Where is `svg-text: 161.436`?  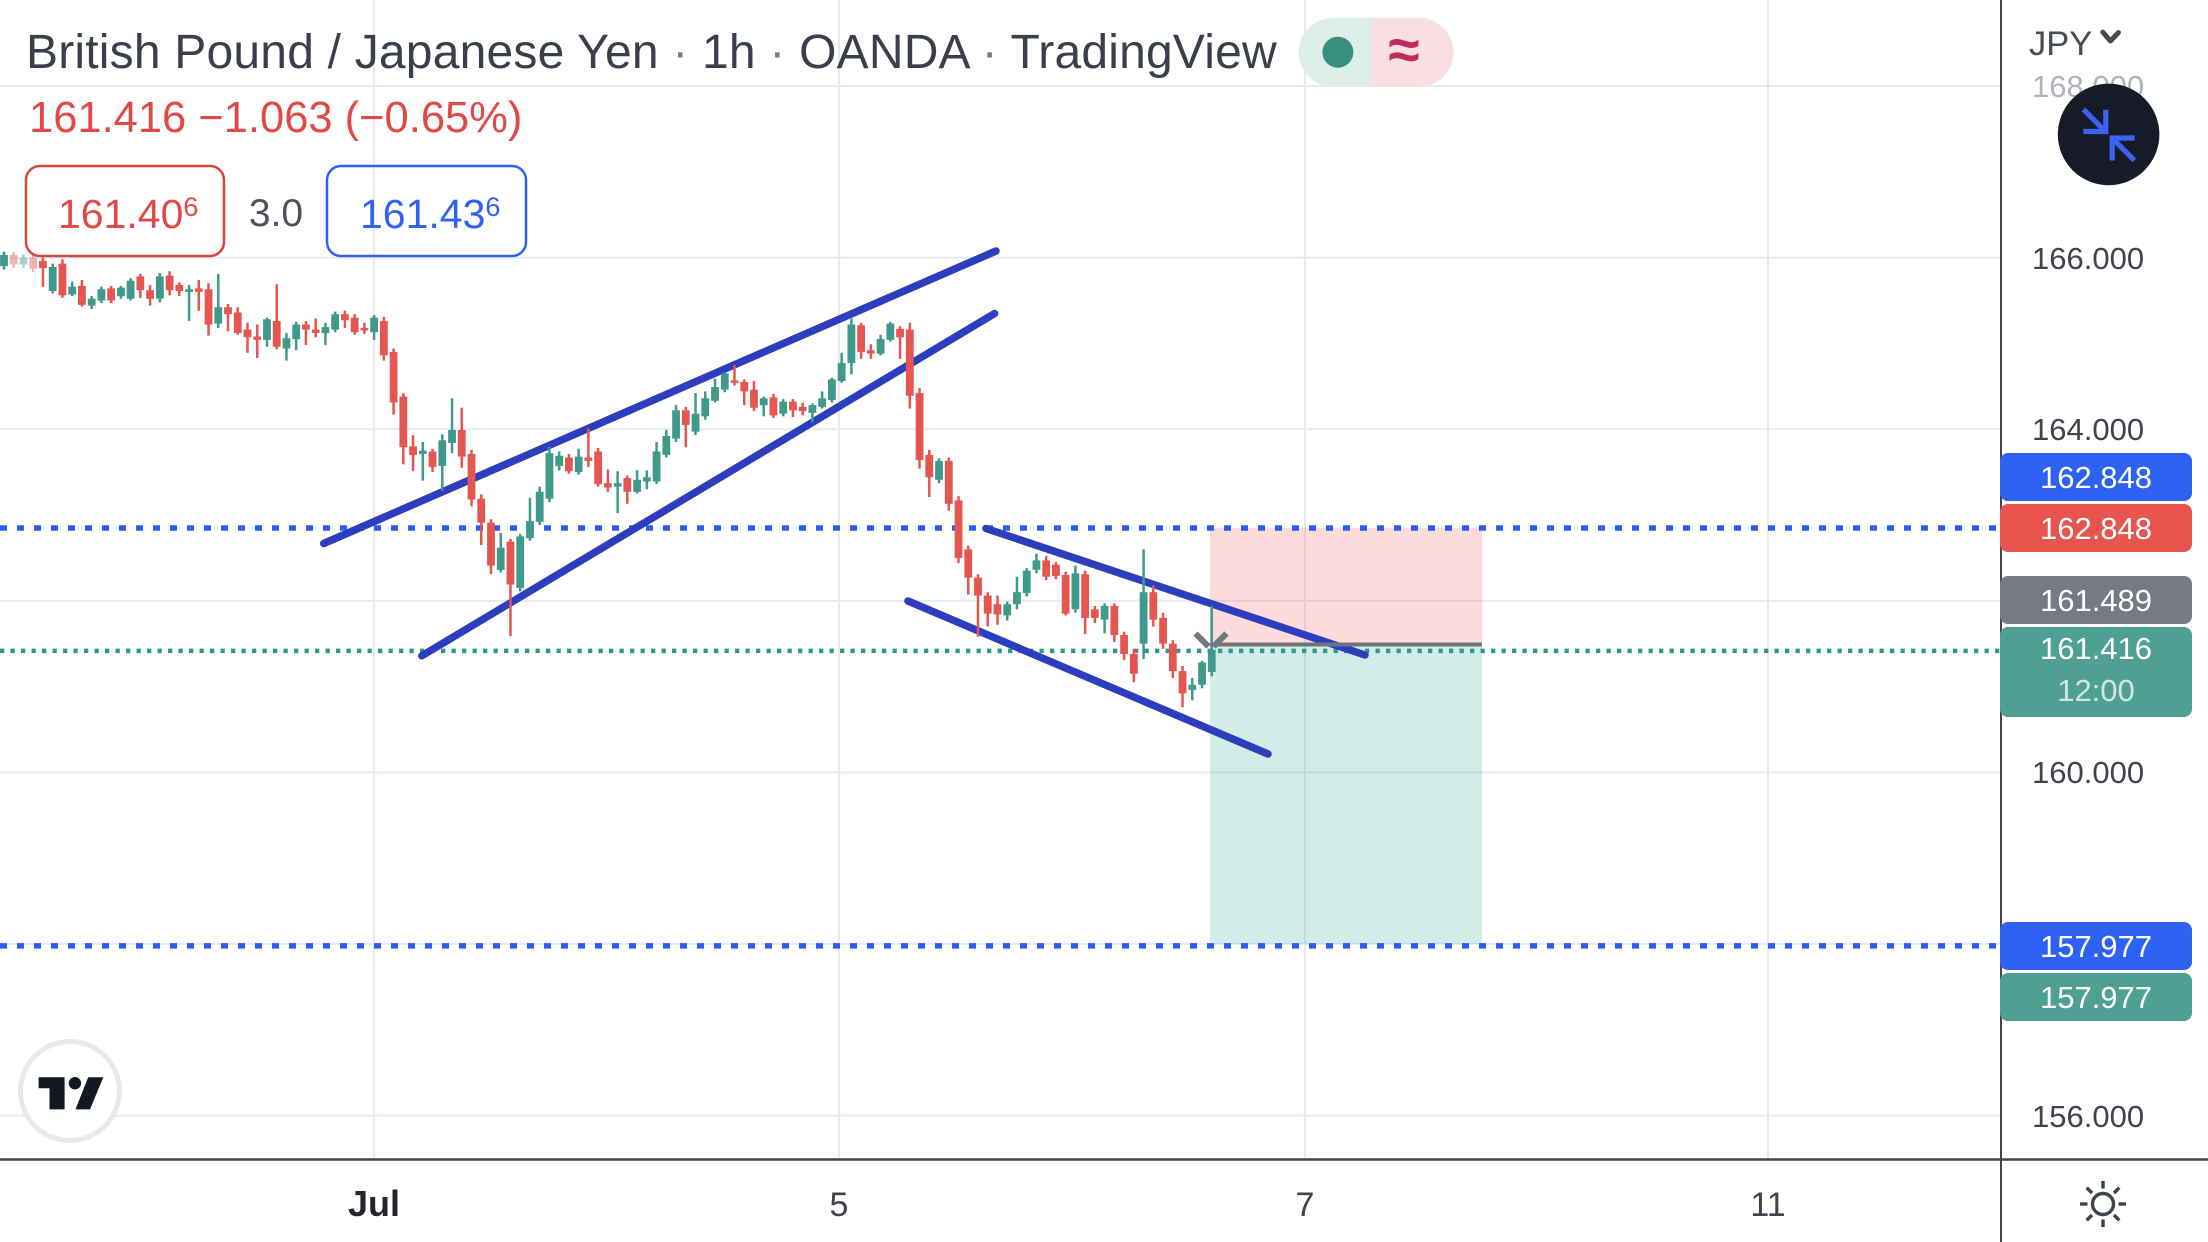 svg-text: 161.436 is located at coordinates (430, 214).